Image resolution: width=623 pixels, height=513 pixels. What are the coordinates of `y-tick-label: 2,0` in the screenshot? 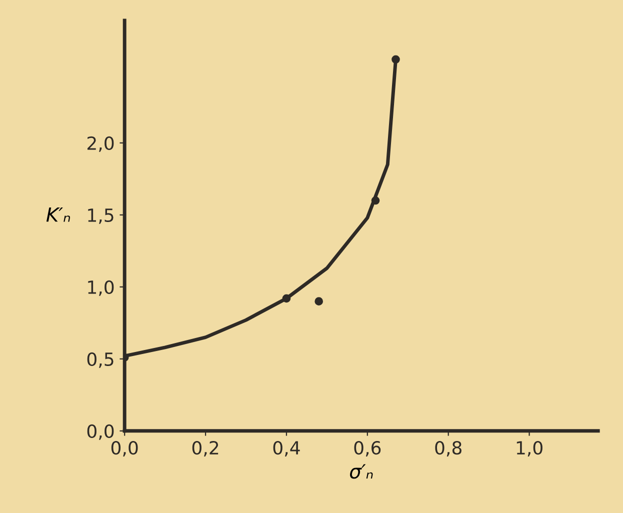 It's located at (100, 144).